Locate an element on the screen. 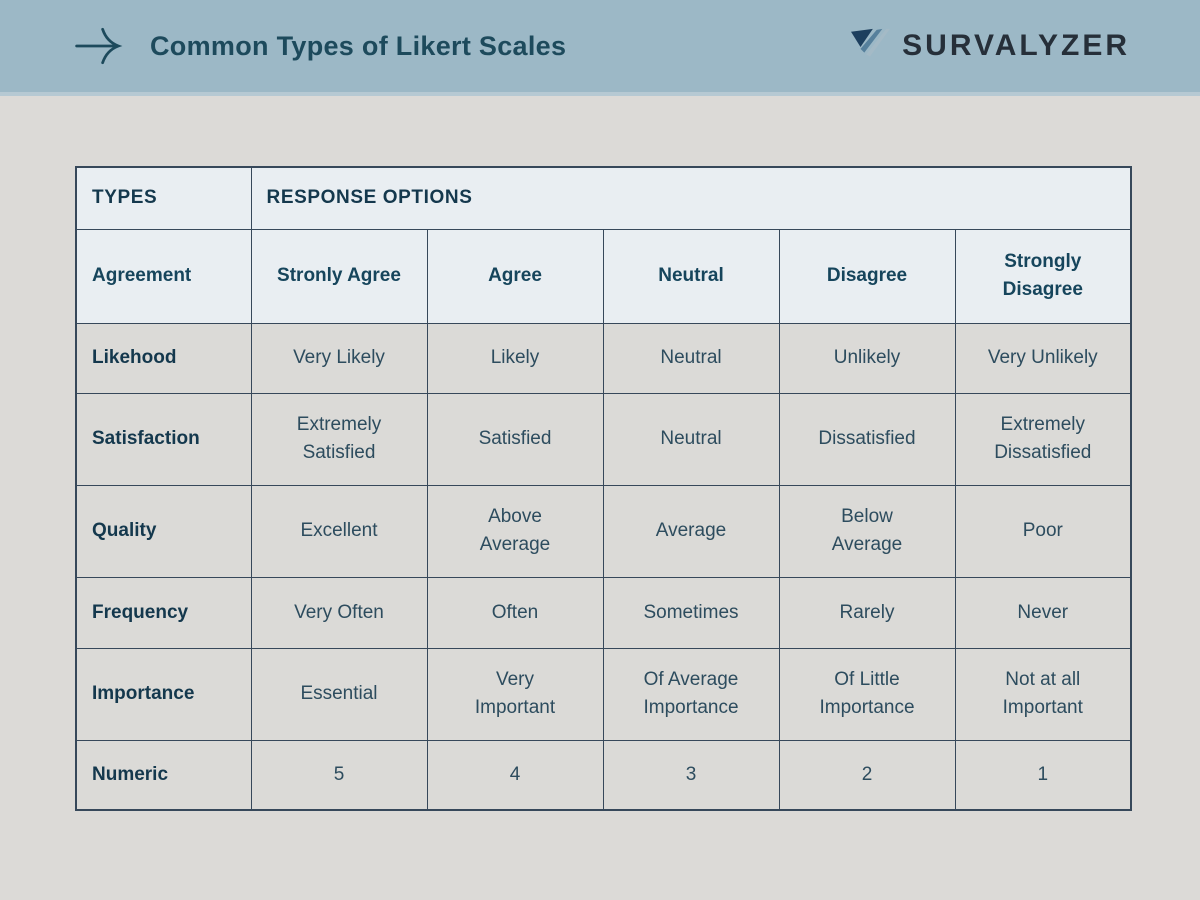 Image resolution: width=1200 pixels, height=900 pixels. option-cell: Extremely Dissatisfied is located at coordinates (1043, 439).